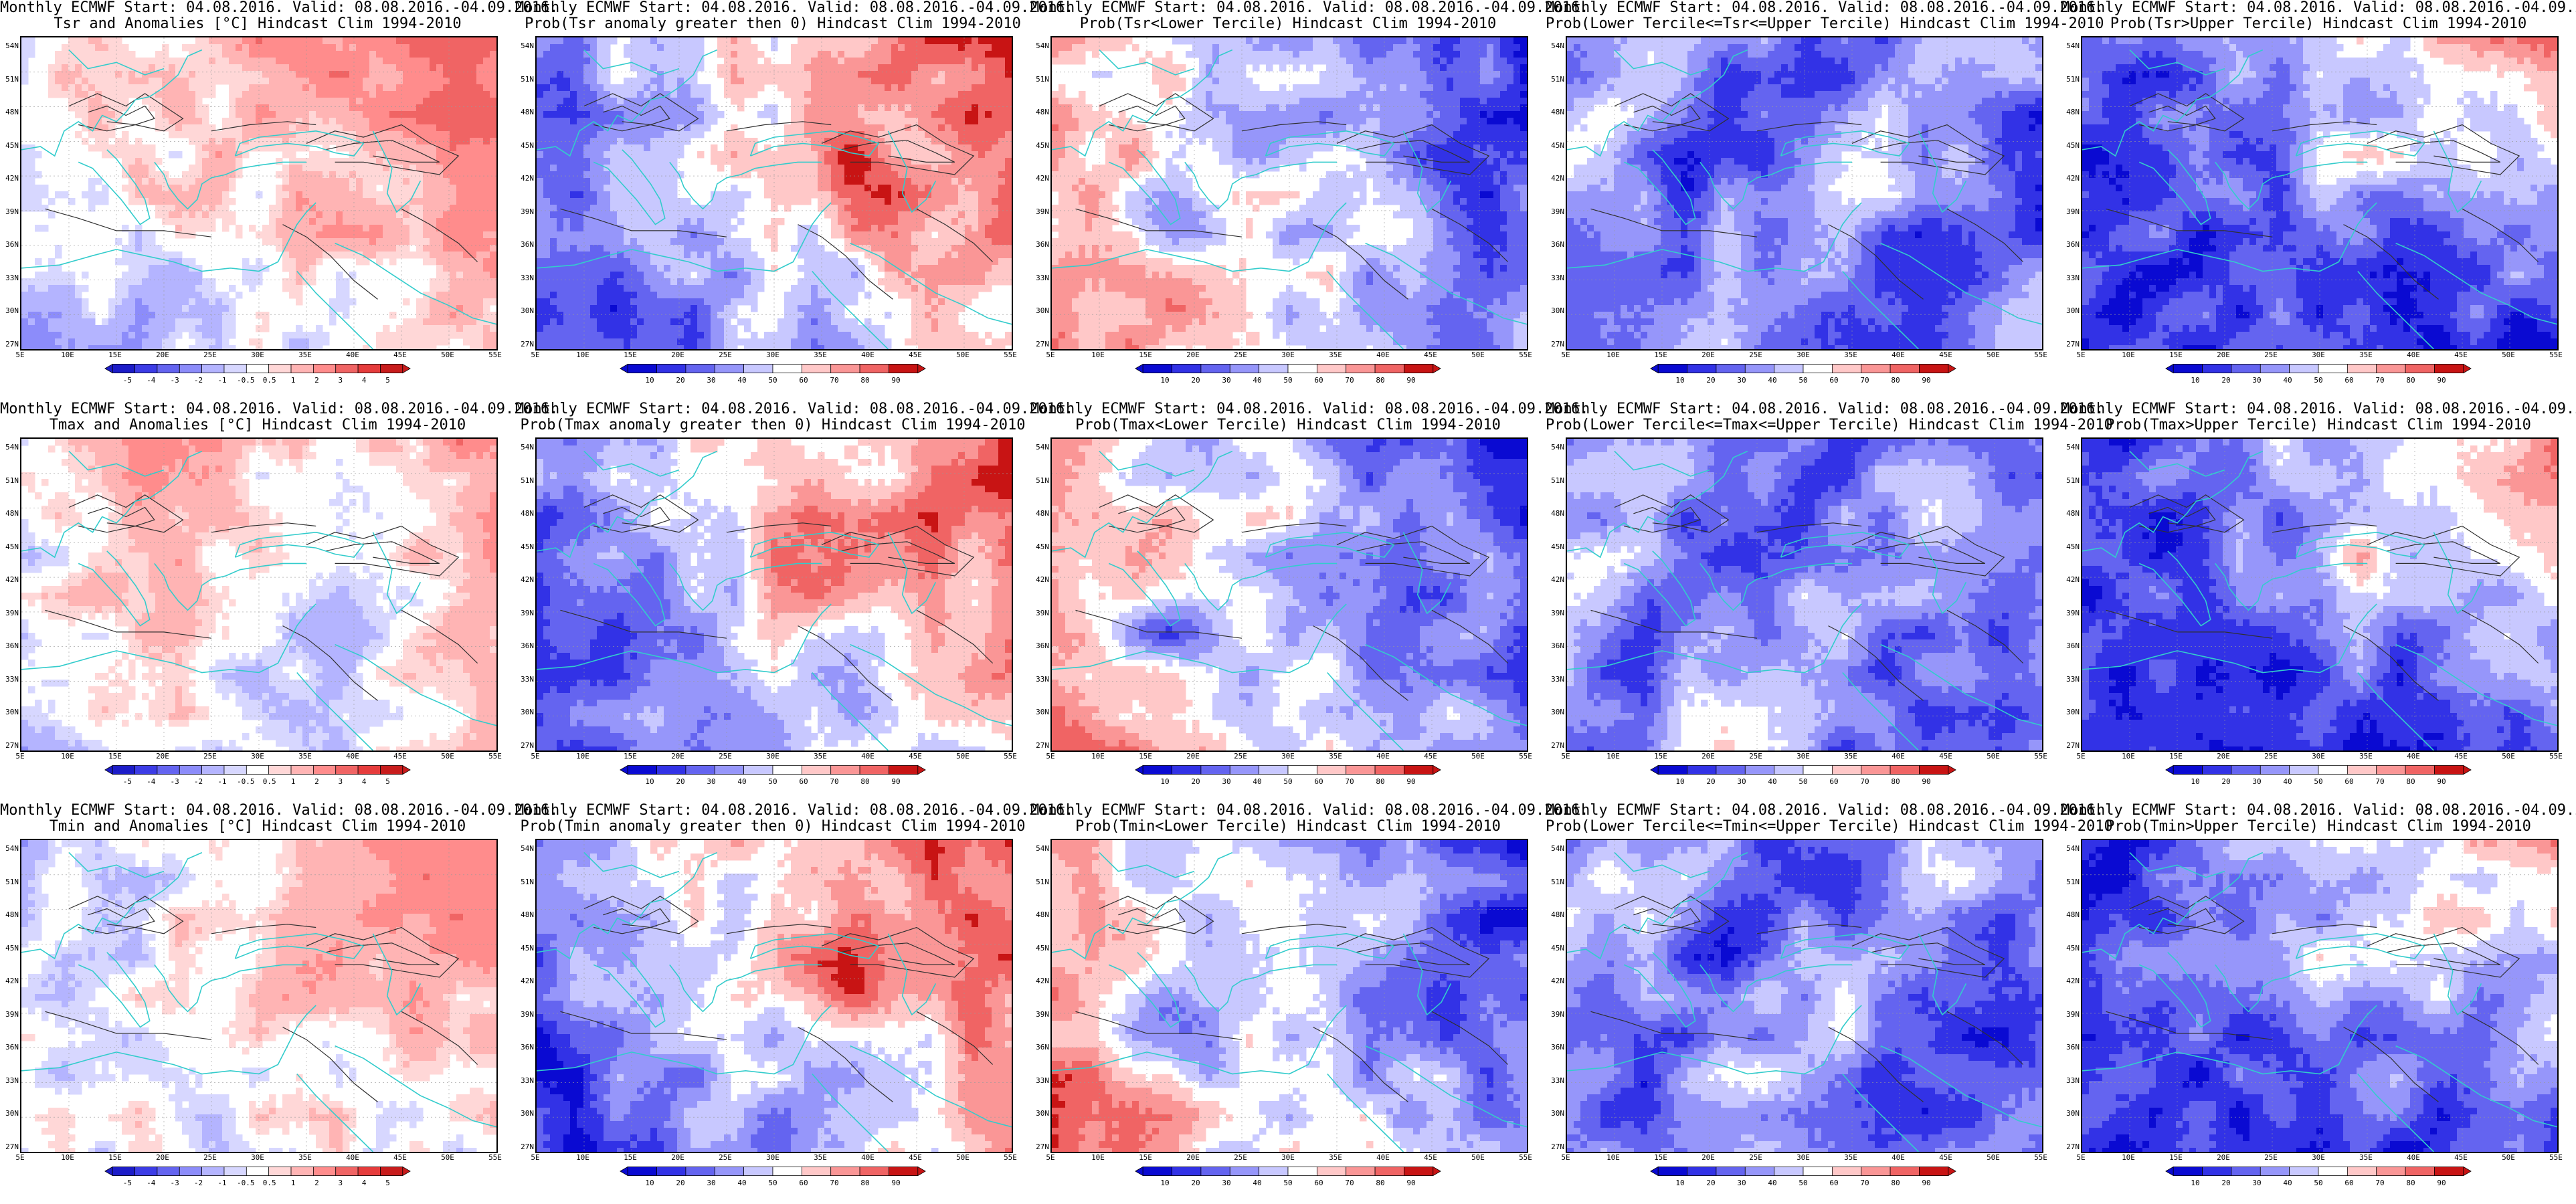  Describe the element at coordinates (293, 1183) in the screenshot. I see `colorbar-tick-label: 1` at that location.